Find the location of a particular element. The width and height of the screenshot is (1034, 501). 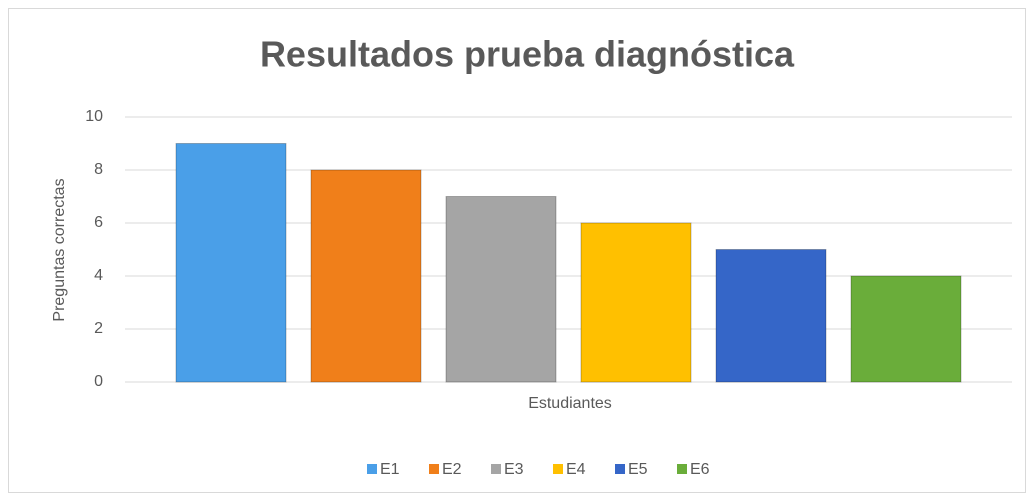

y-tick-label: 4 is located at coordinates (98, 275).